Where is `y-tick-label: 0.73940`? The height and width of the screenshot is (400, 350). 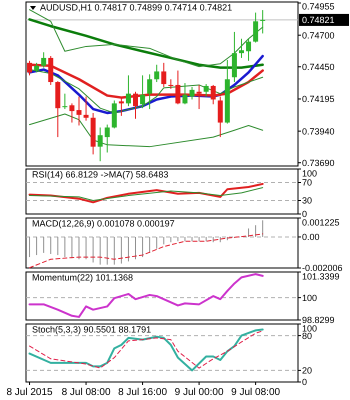
y-tick-label: 0.73940 is located at coordinates (318, 131).